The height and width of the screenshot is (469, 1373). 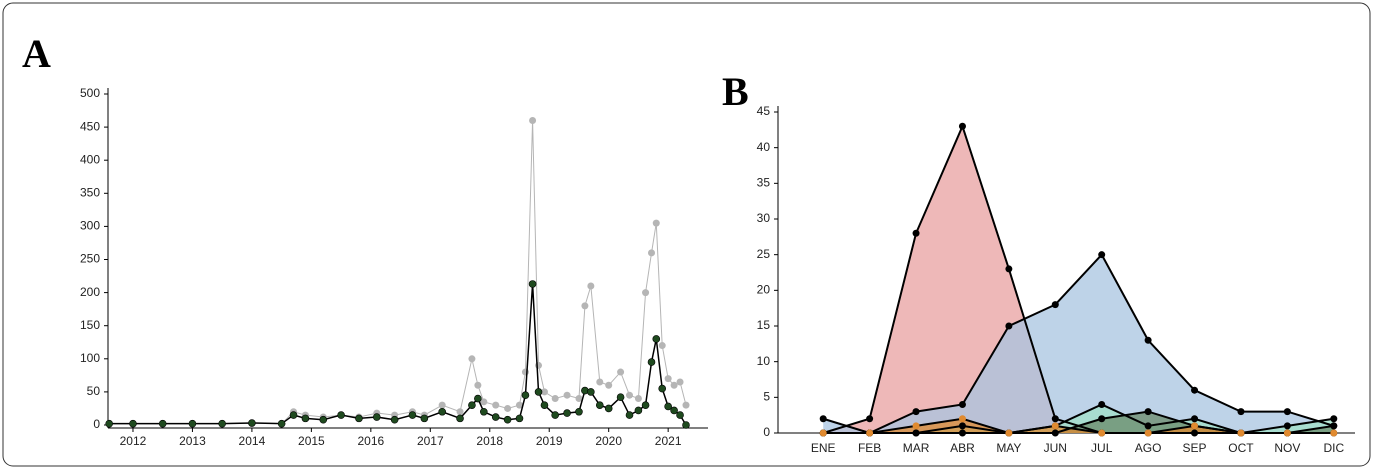 I want to click on x-tick-label: MAR, so click(x=916, y=448).